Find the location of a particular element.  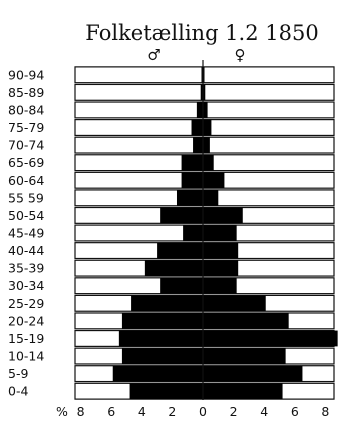

age-label: 75-79 is located at coordinates (26, 127).